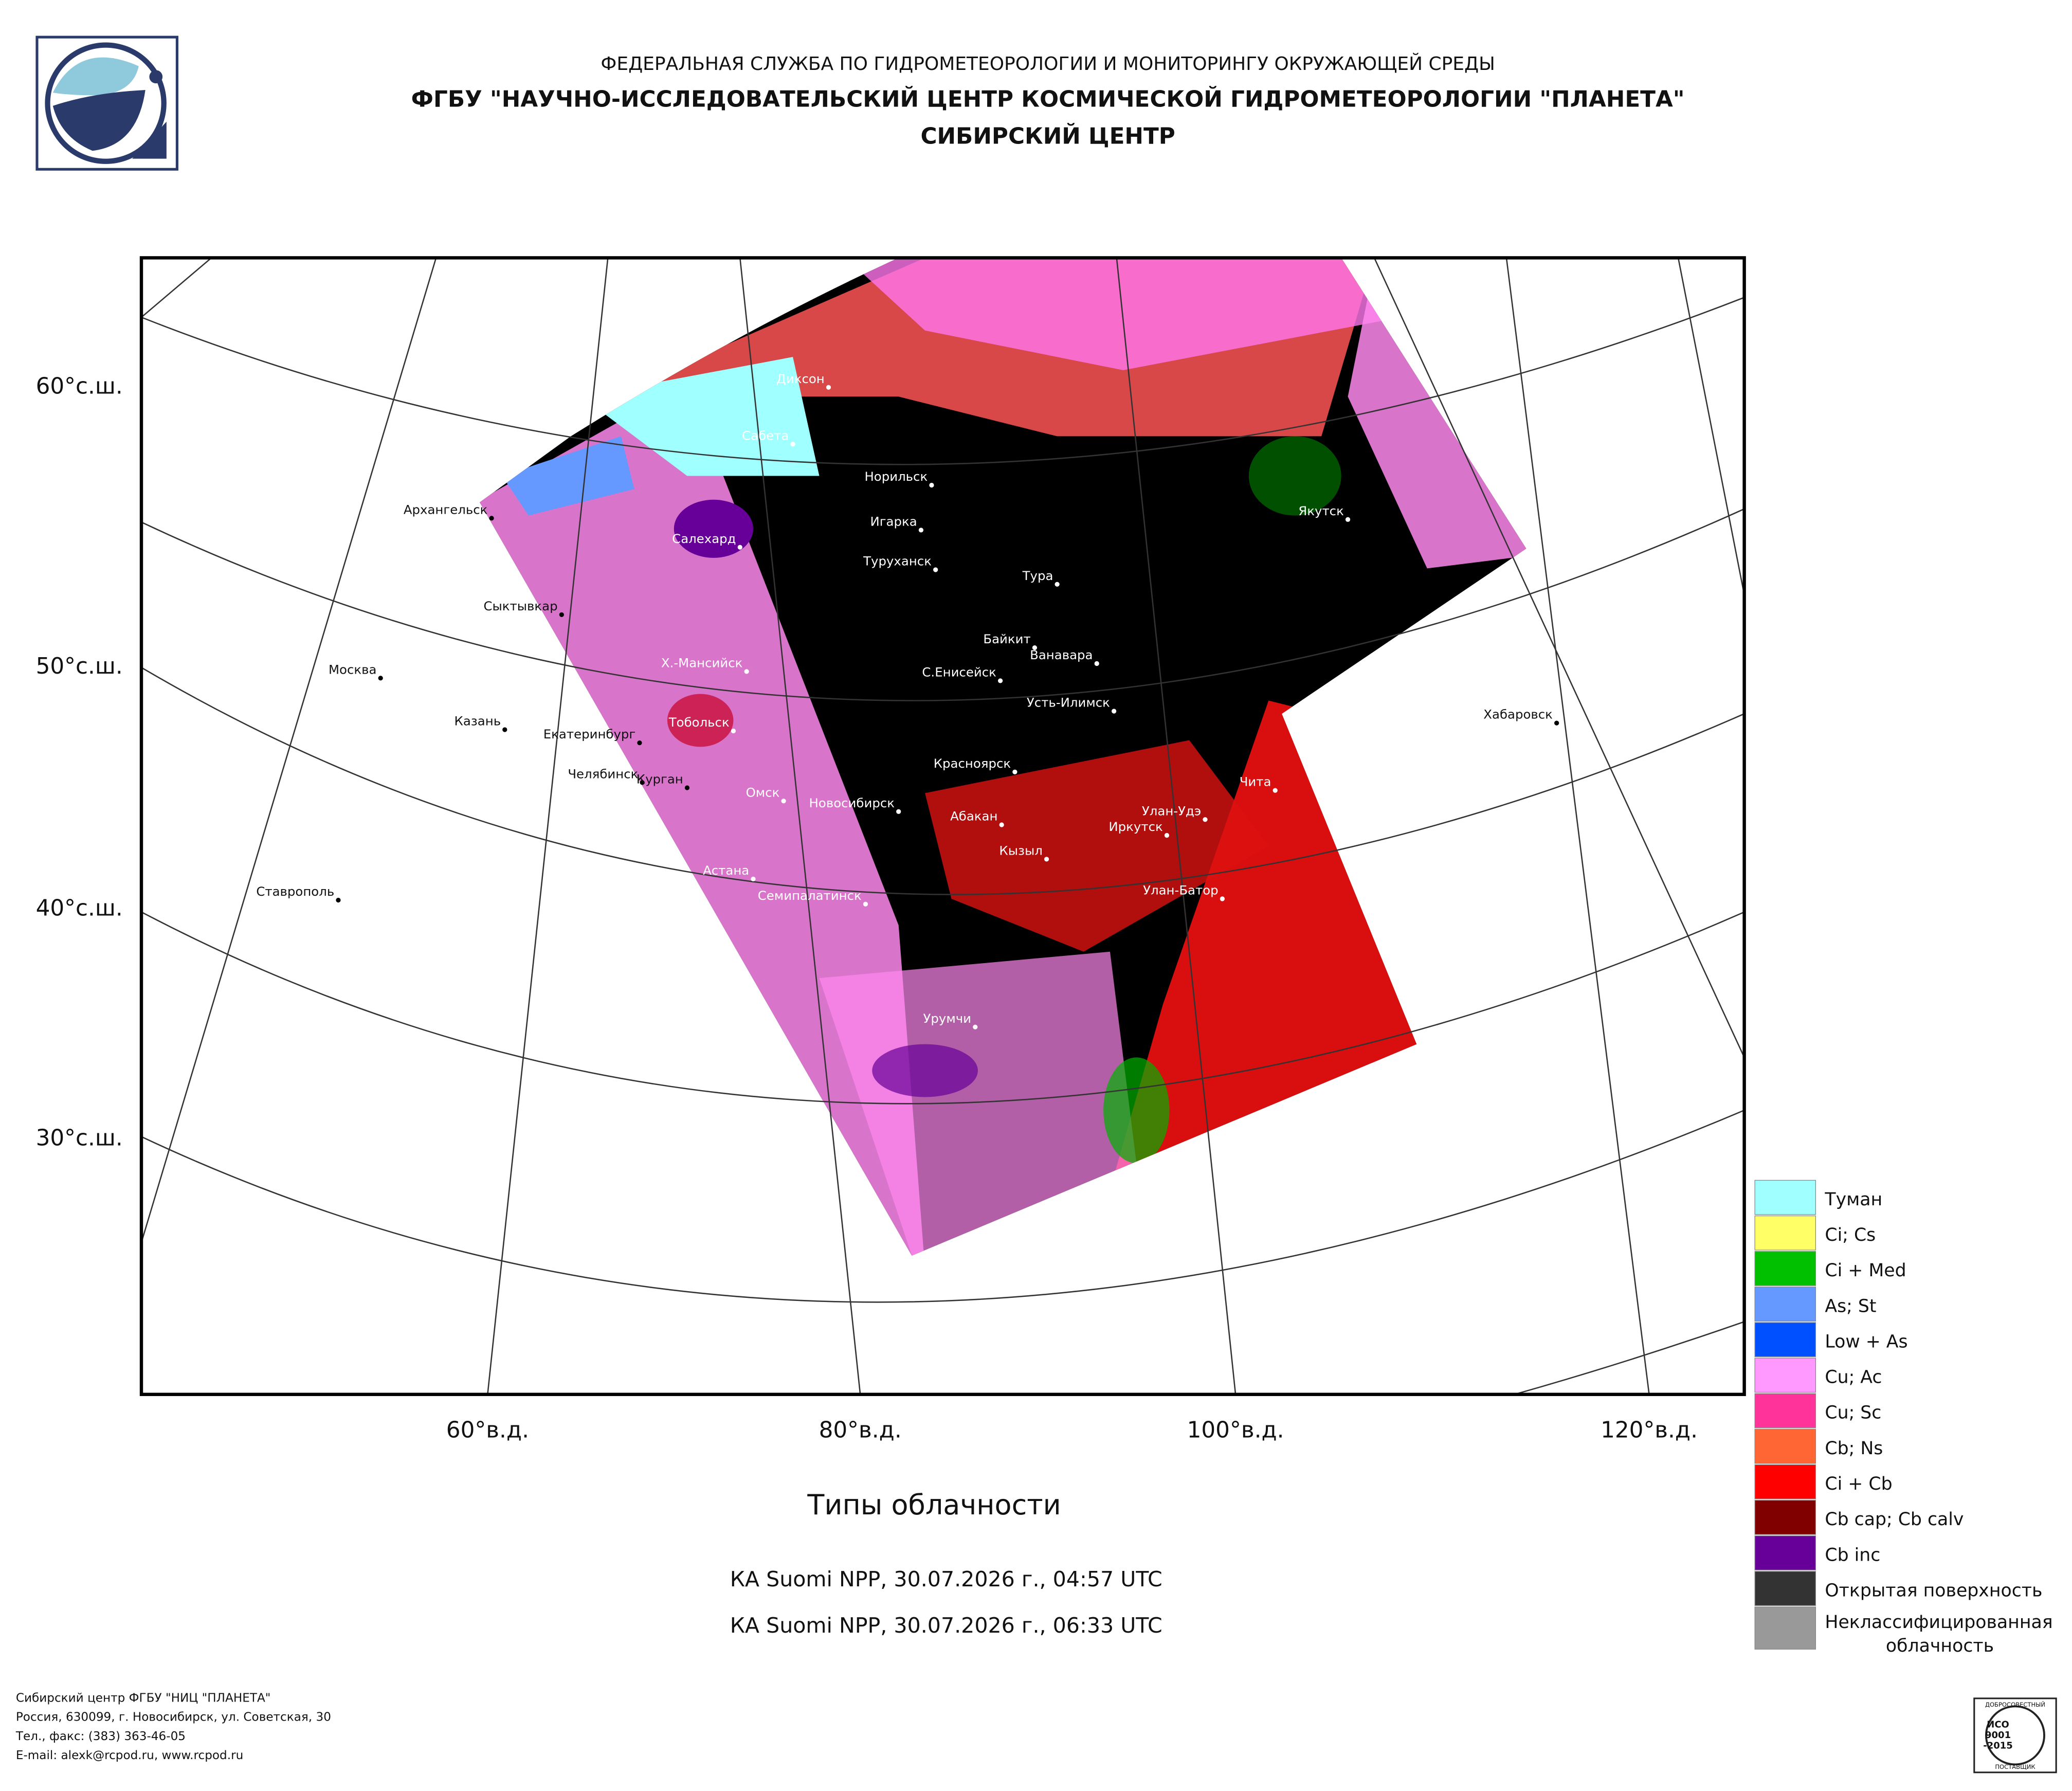 The image size is (2072, 1791). What do you see at coordinates (946, 1625) in the screenshot?
I see `pass-info: КА Suomi NPP, 30.07.2026 г., 06:33 UTC` at bounding box center [946, 1625].